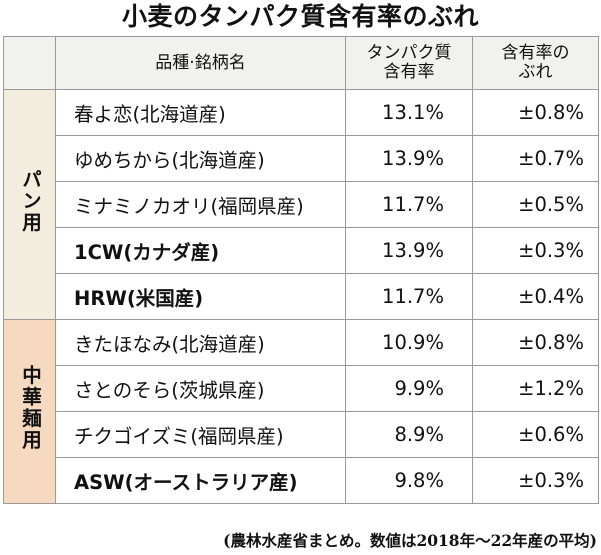 This screenshot has height=555, width=601. I want to click on page-title: 小麦のタンパク質含有率のぶれ, so click(300, 16).